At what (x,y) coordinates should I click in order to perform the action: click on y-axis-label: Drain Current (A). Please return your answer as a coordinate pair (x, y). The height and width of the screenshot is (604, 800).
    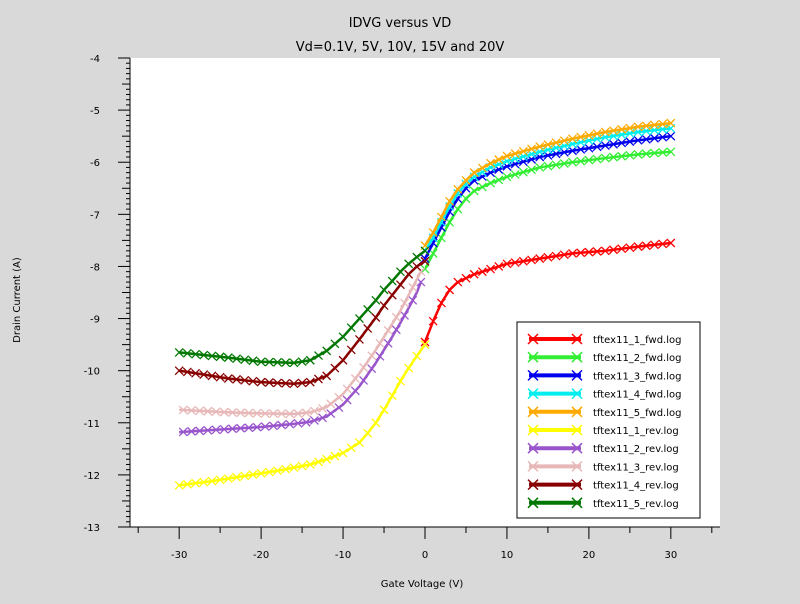
    Looking at the image, I should click on (17, 300).